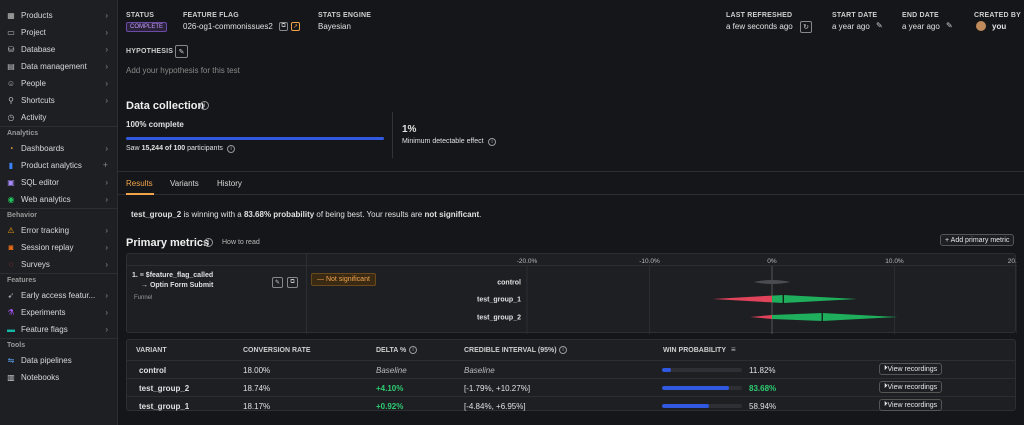  What do you see at coordinates (43, 148) in the screenshot?
I see `sidebar-item-label: Dashboards` at bounding box center [43, 148].